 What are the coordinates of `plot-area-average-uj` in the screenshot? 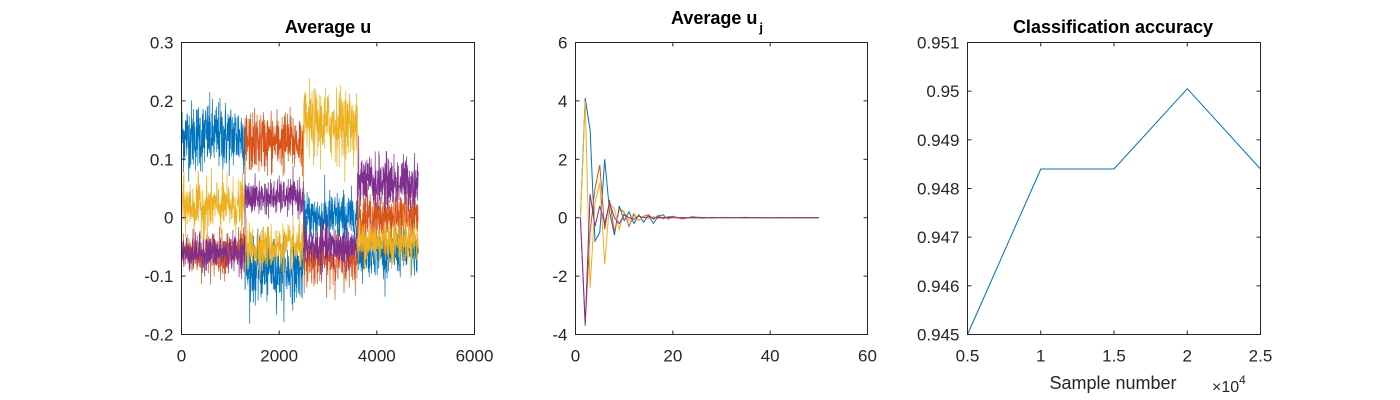 It's located at (699, 211).